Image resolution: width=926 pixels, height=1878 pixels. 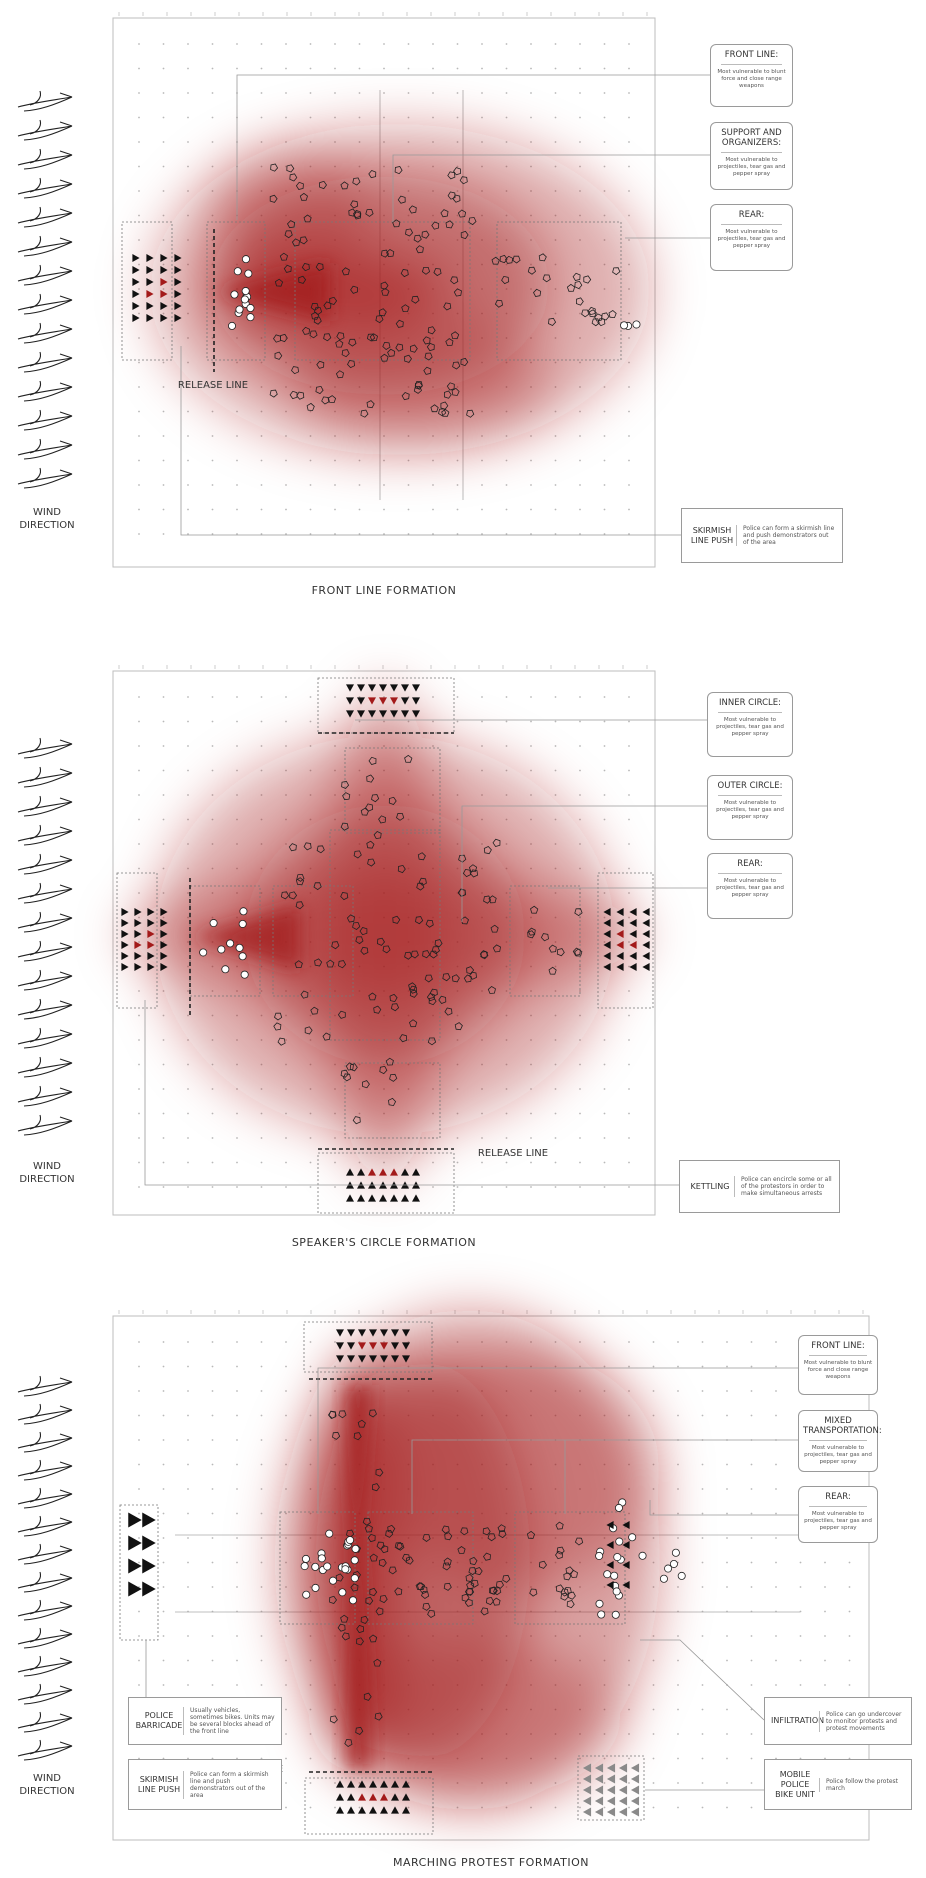 What do you see at coordinates (45, 1666) in the screenshot?
I see `wind-arrow` at bounding box center [45, 1666].